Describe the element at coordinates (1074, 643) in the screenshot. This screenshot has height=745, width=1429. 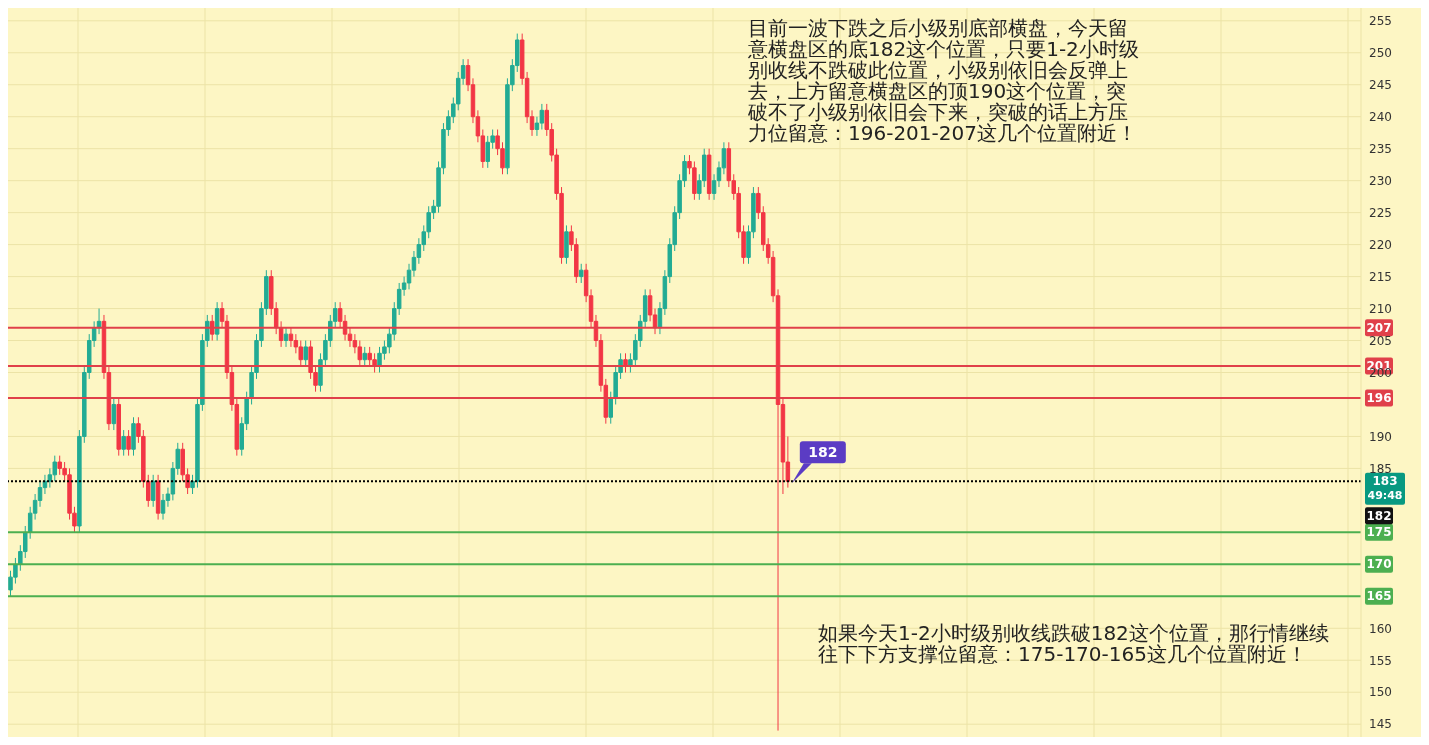
I see `annotation: 如果今天1-2小时级别收线跌破182这个位置，那行情继续往下下方支撑位留意：175-170-165这几个位置附近！` at that location.